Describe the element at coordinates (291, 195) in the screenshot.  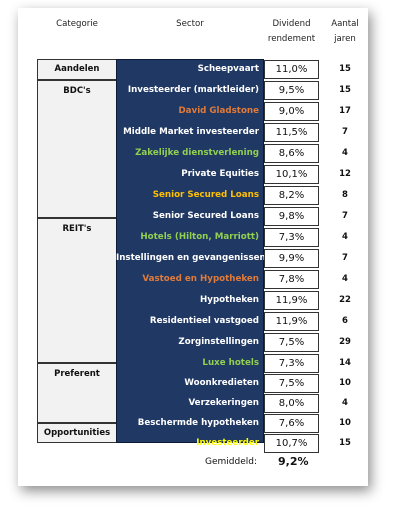
I see `dividend-cell: 8,2%` at that location.